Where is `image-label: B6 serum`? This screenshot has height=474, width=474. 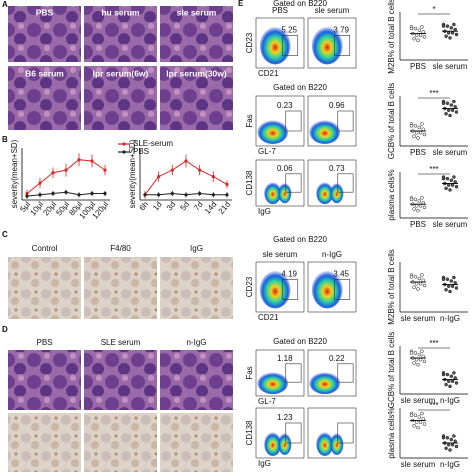 image-label: B6 serum is located at coordinates (44, 73).